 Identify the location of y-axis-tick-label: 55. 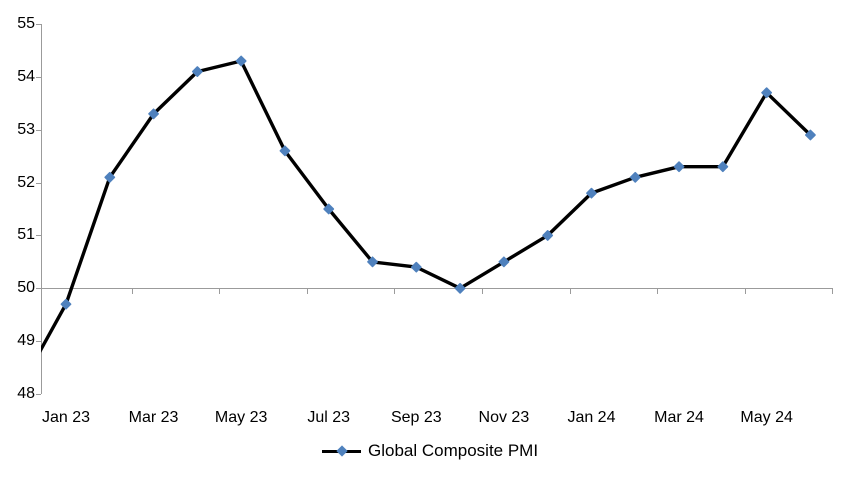
(26, 23).